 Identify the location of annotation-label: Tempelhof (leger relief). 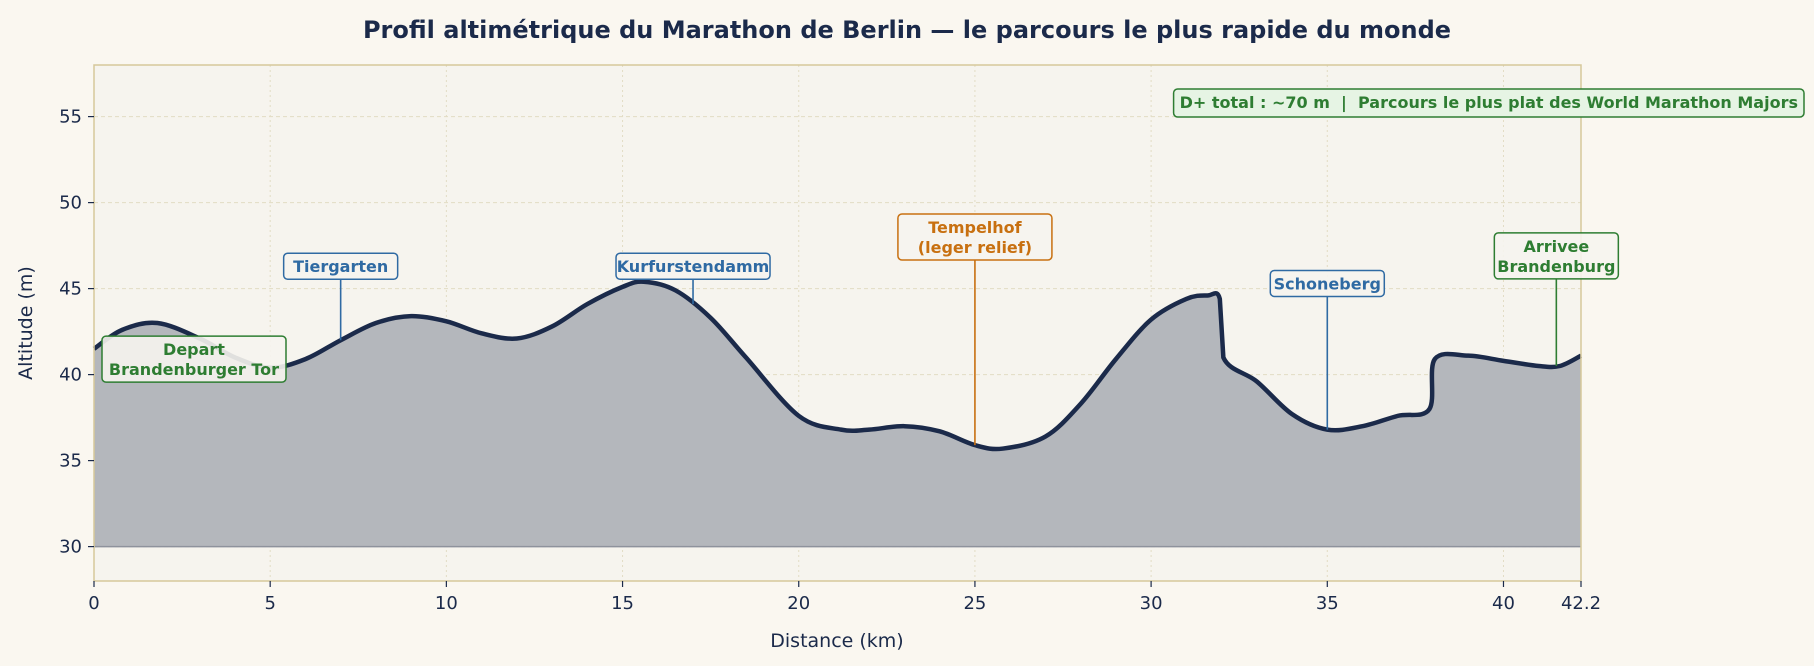
(975, 237).